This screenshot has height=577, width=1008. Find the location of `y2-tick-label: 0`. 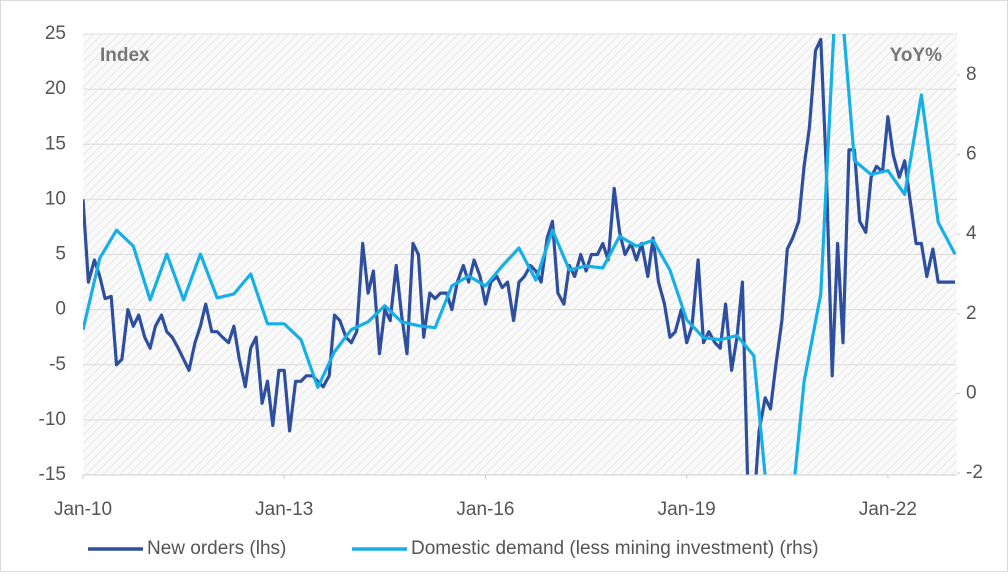

y2-tick-label: 0 is located at coordinates (971, 392).